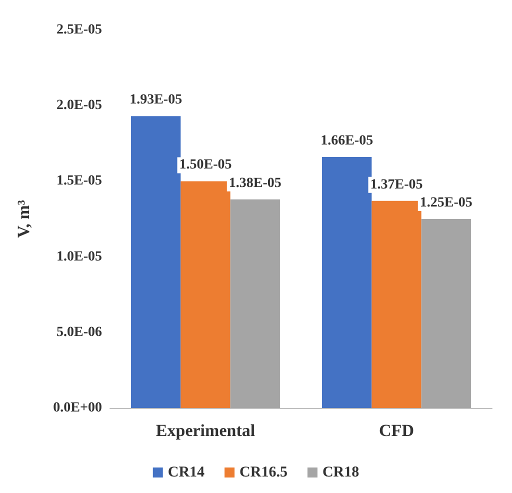  I want to click on legend-label: CR16.5, so click(264, 472).